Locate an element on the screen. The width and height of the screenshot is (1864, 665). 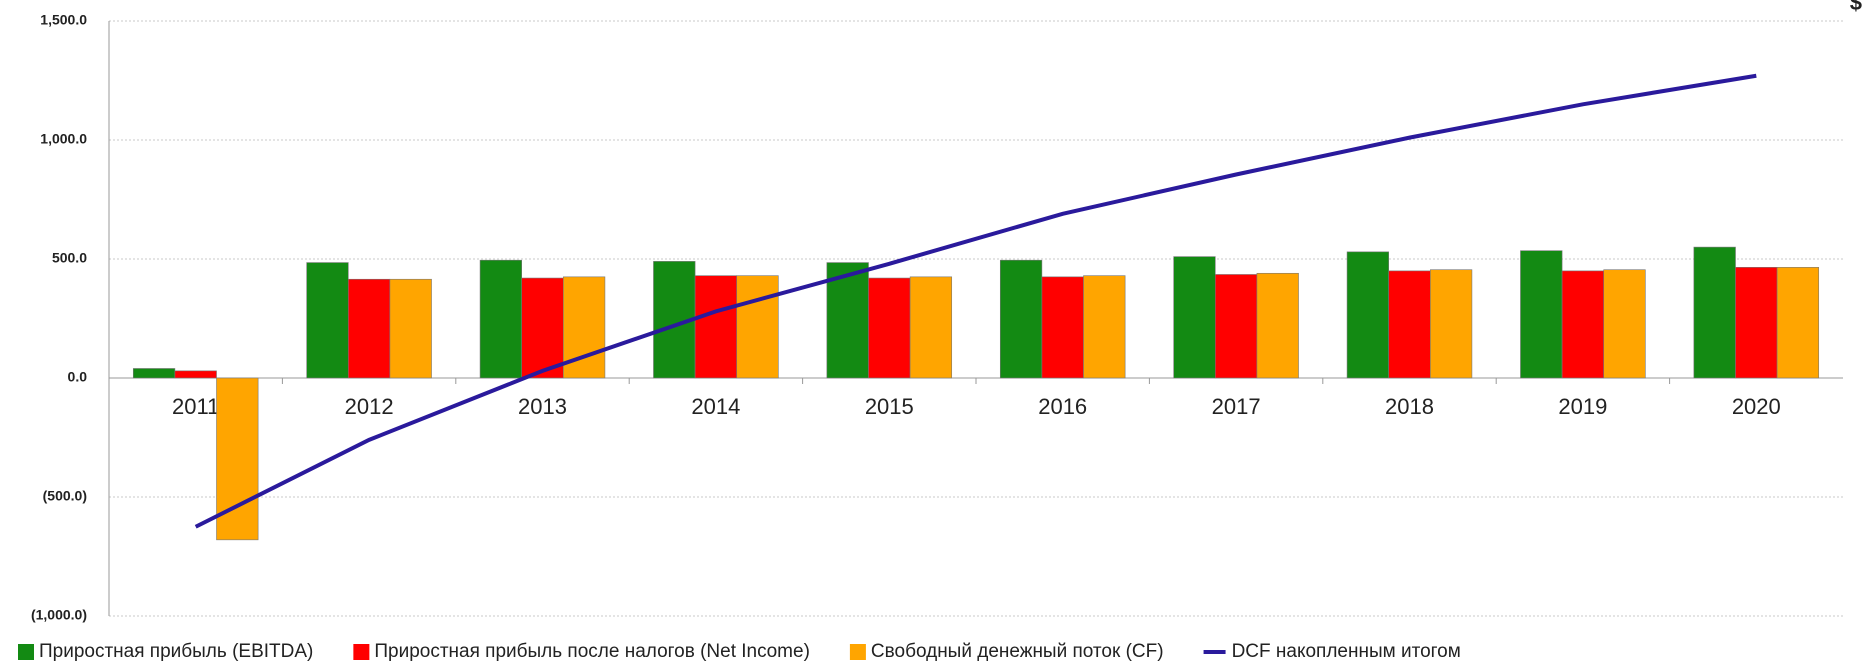
x-tick-label: 2014 is located at coordinates (715, 406).